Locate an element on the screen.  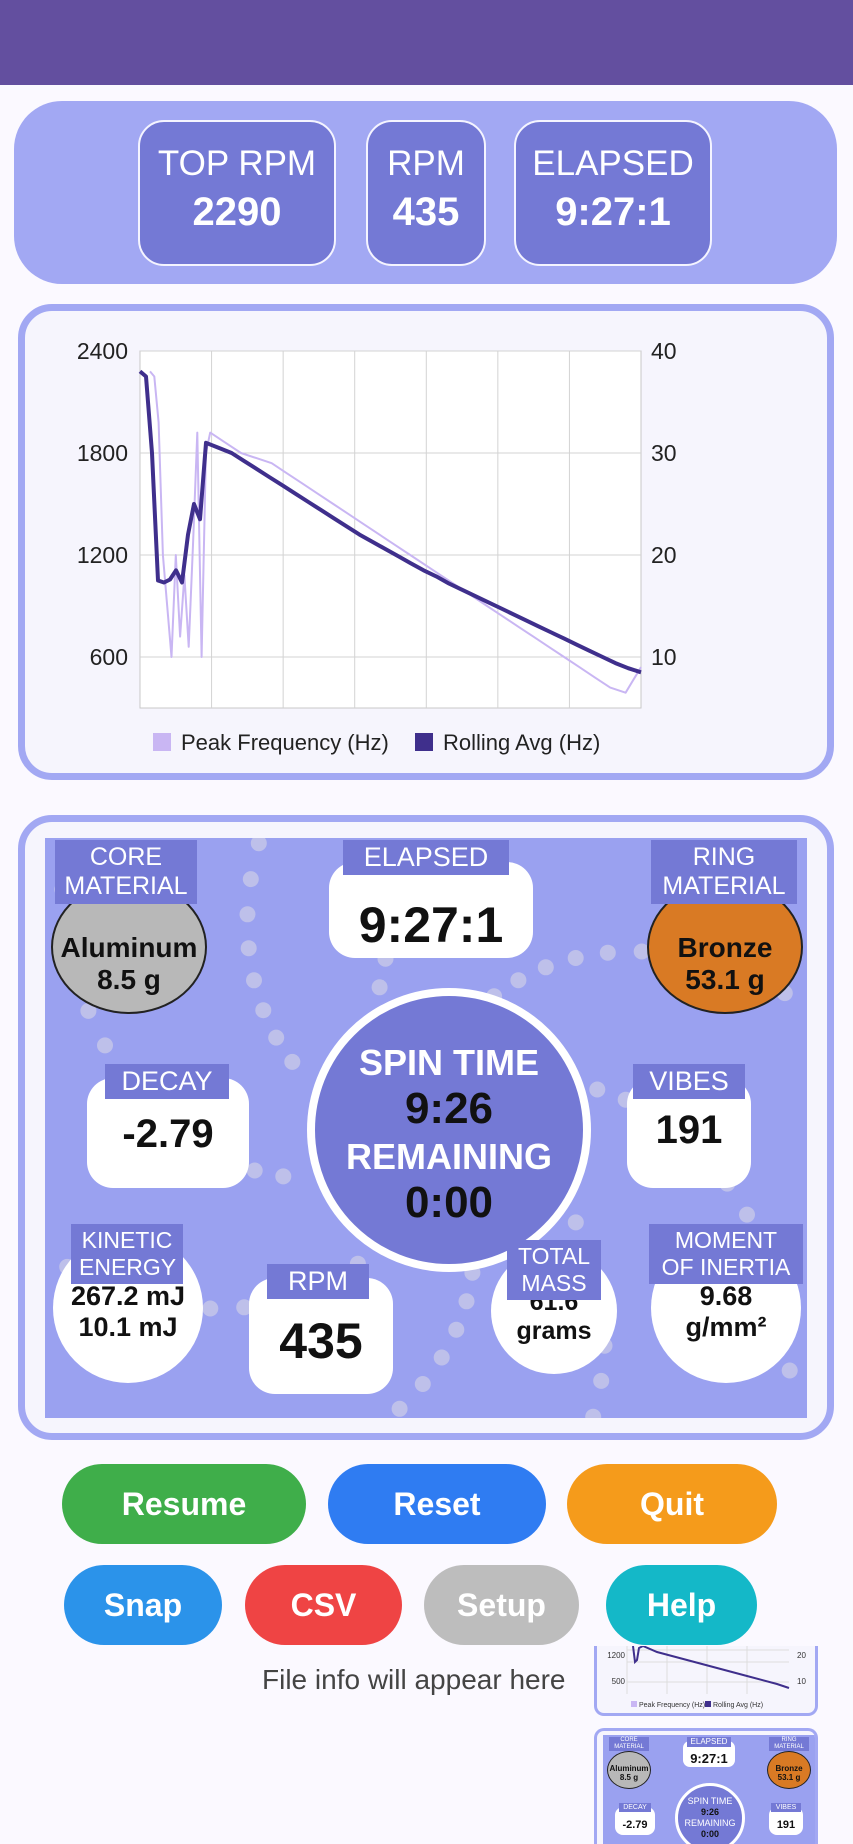
spin-time-value: 9:26 is located at coordinates (449, 1108).